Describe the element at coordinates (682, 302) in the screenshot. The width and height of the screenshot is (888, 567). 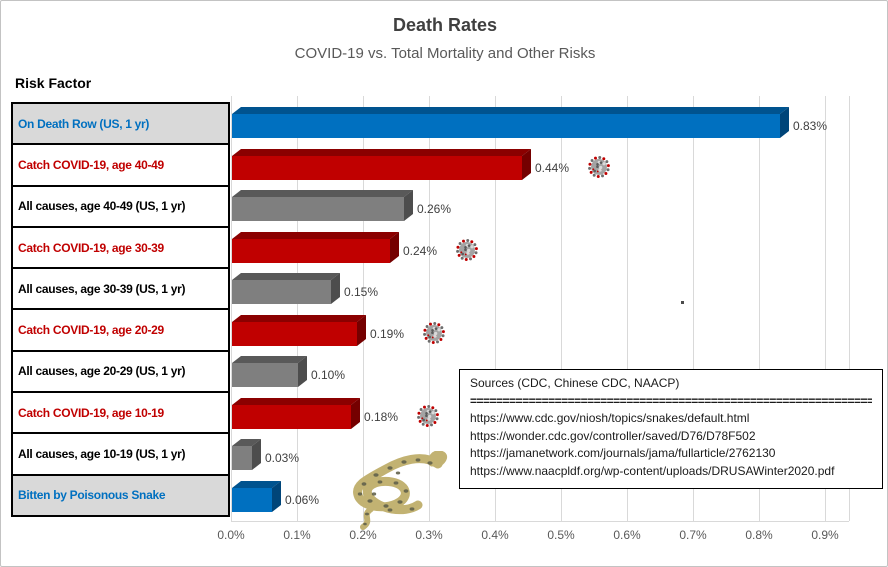
I see `stray-dot` at that location.